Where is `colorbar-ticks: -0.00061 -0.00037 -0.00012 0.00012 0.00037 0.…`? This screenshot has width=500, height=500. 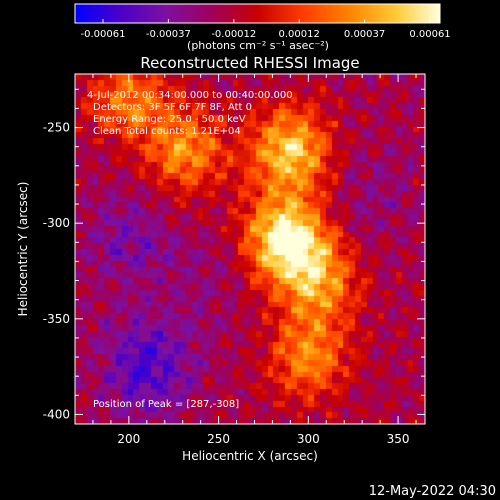
colorbar-ticks: -0.00061 -0.00037 -0.00012 0.00012 0.00037 0.… is located at coordinates (266, 29).